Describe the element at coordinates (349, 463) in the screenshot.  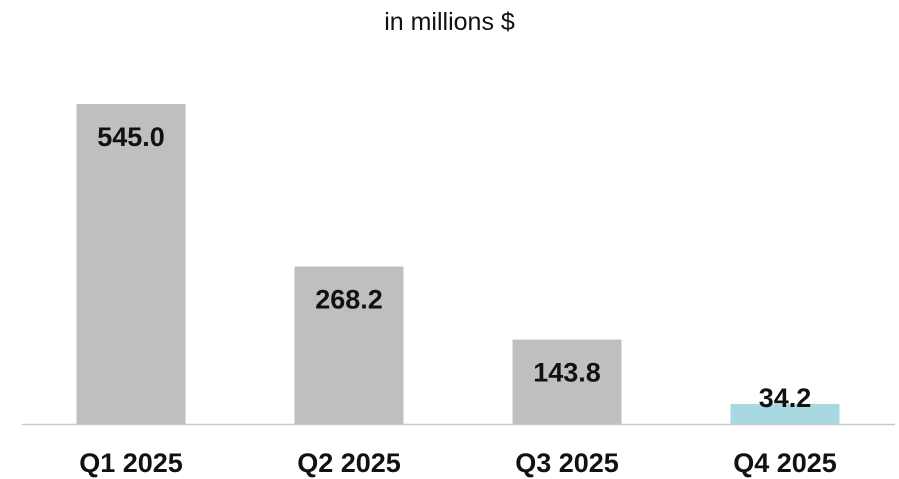
I see `x-tick-label: Q2 2025` at that location.